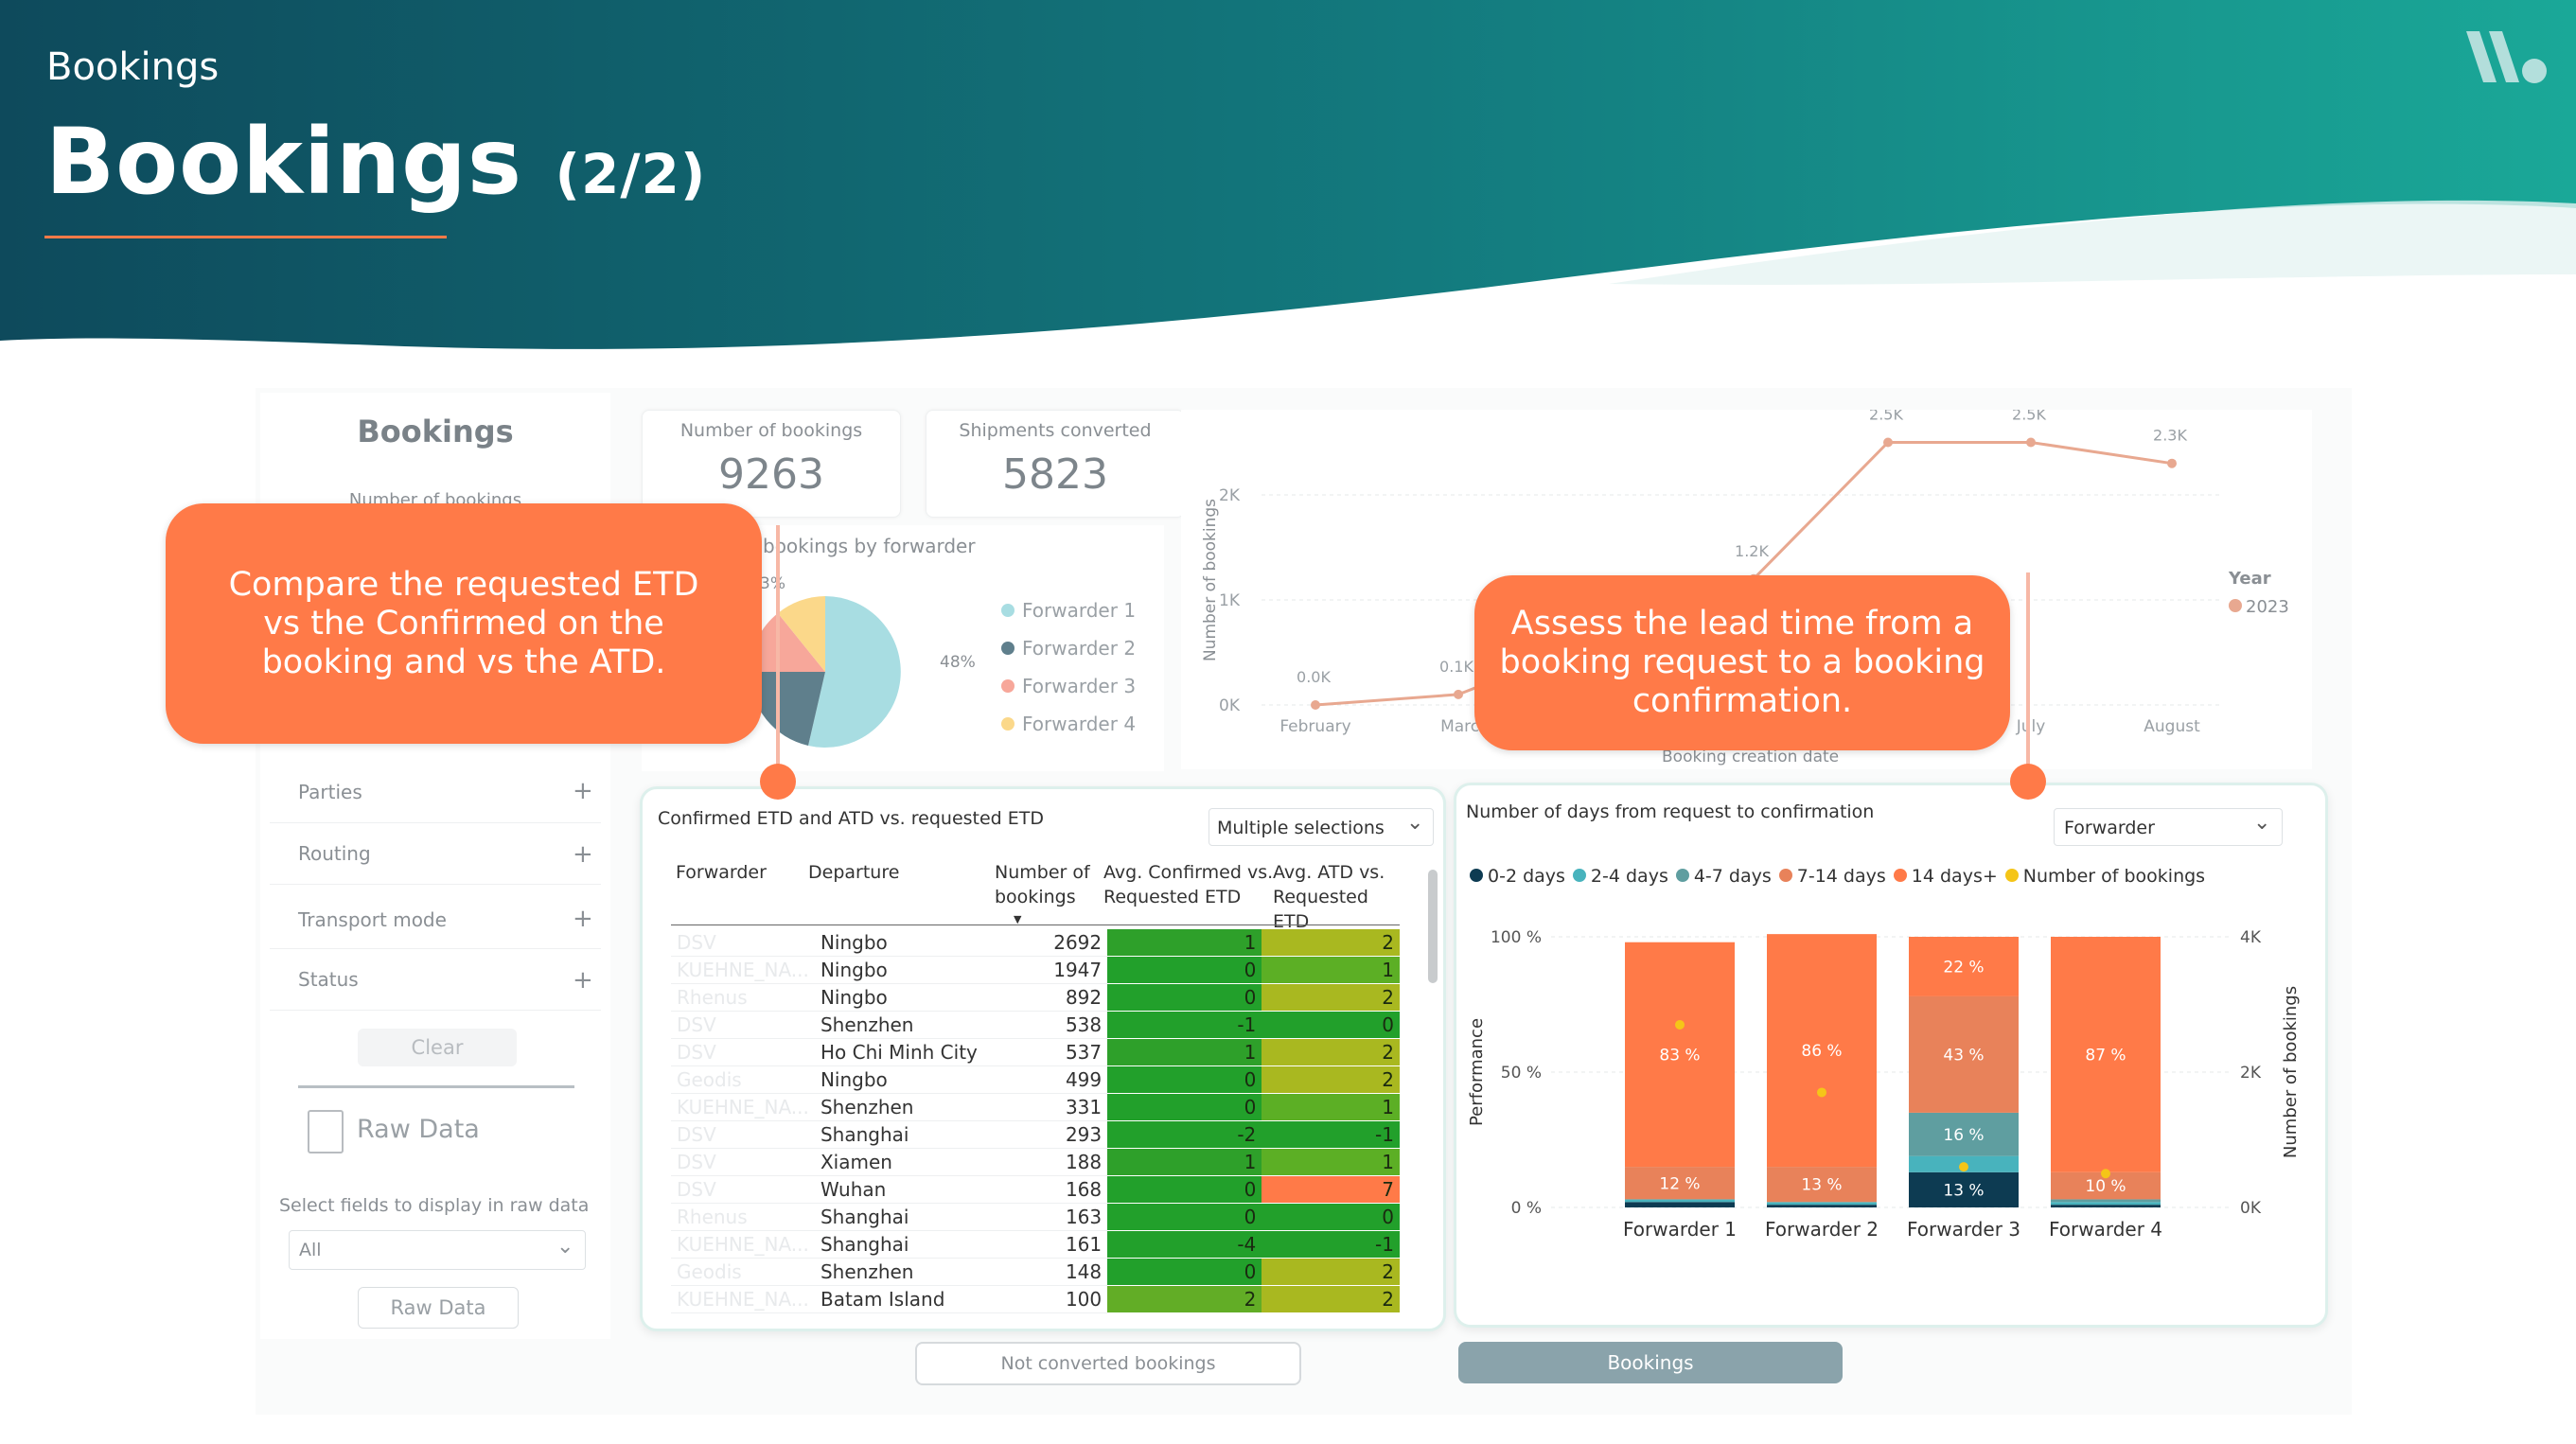 The height and width of the screenshot is (1444, 2576). Describe the element at coordinates (1184, 1217) in the screenshot. I see `cell-confirmed: 0` at that location.